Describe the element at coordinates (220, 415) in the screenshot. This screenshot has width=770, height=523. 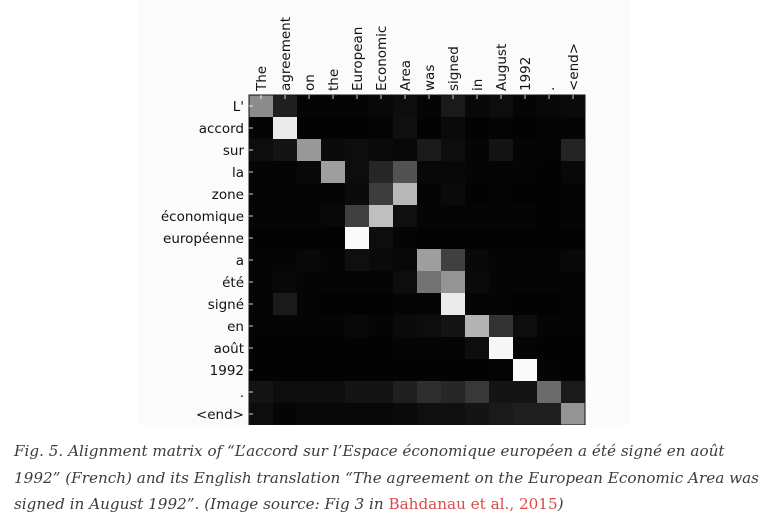
I see `y-tick-label: <end>` at that location.